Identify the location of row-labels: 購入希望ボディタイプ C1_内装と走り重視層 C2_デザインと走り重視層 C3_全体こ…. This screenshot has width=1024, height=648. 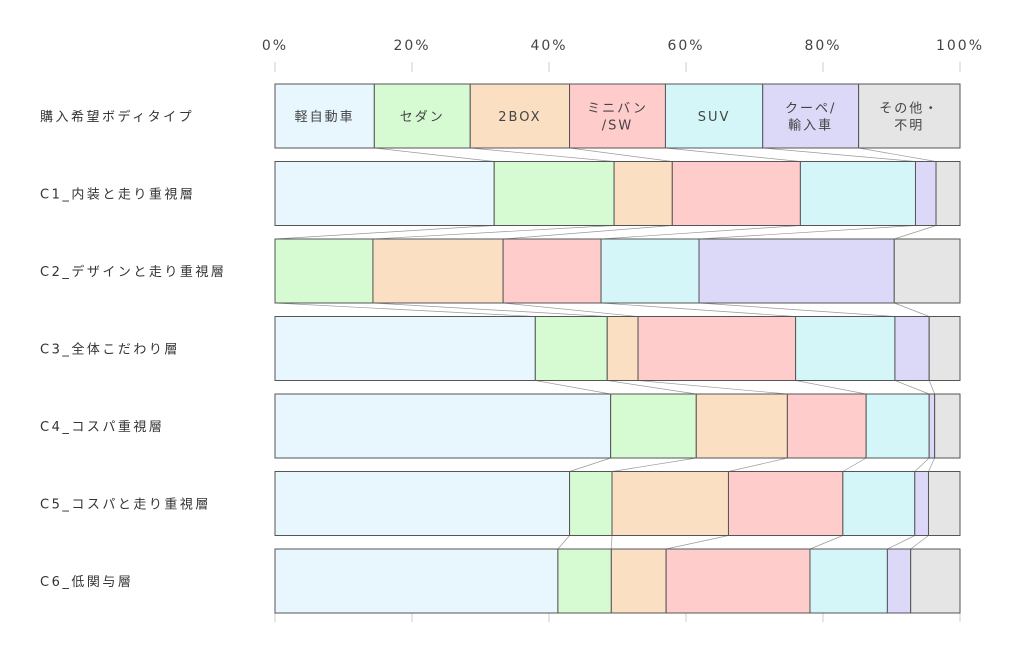
(133, 349).